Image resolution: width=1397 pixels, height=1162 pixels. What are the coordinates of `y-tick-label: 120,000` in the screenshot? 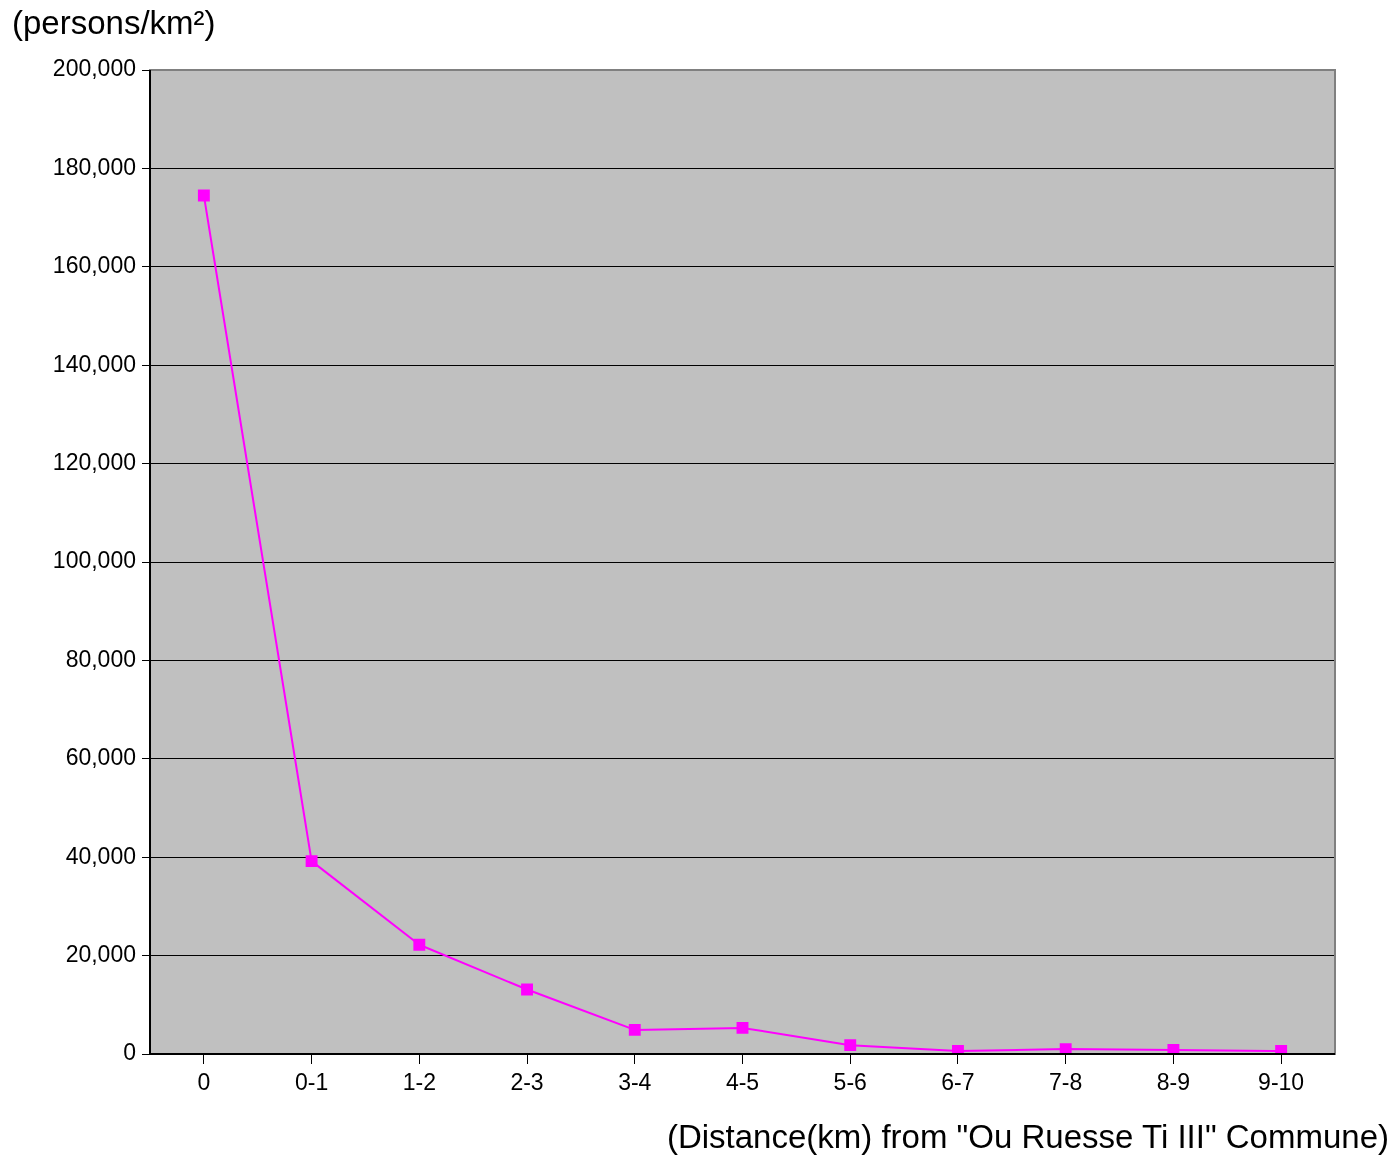 It's located at (94, 461).